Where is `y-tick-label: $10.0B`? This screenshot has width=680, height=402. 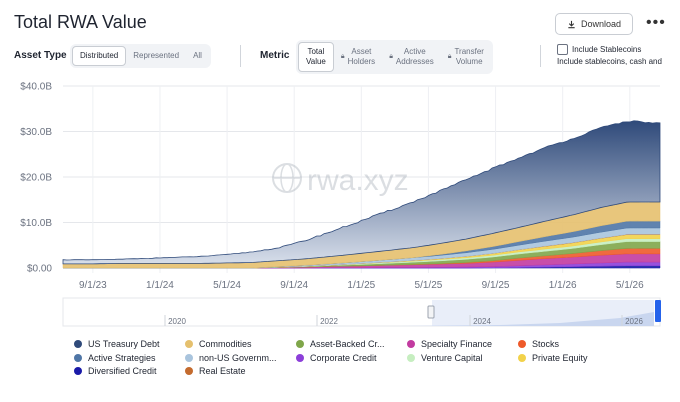 y-tick-label: $10.0B is located at coordinates (36, 223).